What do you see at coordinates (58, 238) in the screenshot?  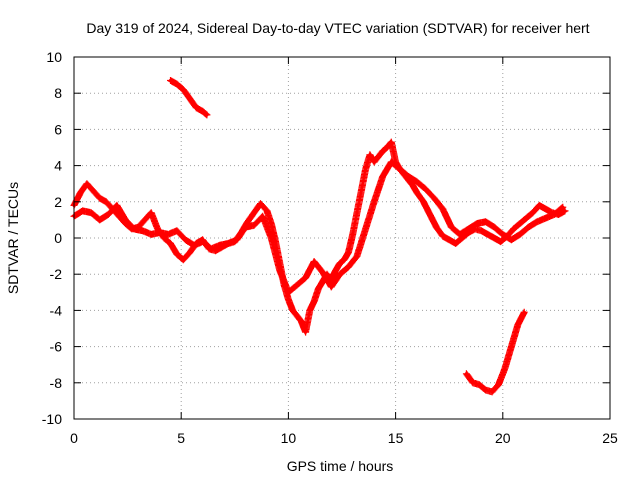 I see `y-tick-label: 0` at bounding box center [58, 238].